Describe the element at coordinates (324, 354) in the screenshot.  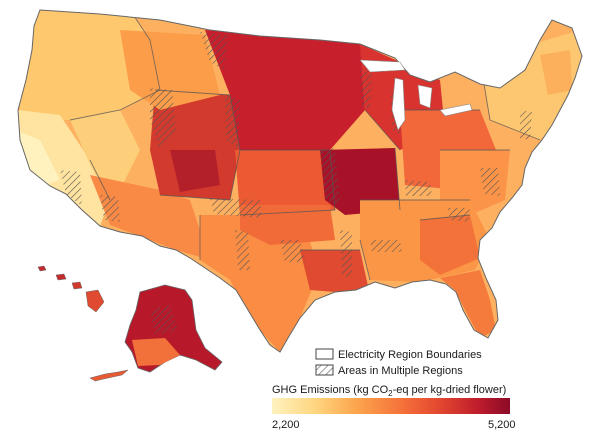
I see `boundary-legend-swatch` at that location.